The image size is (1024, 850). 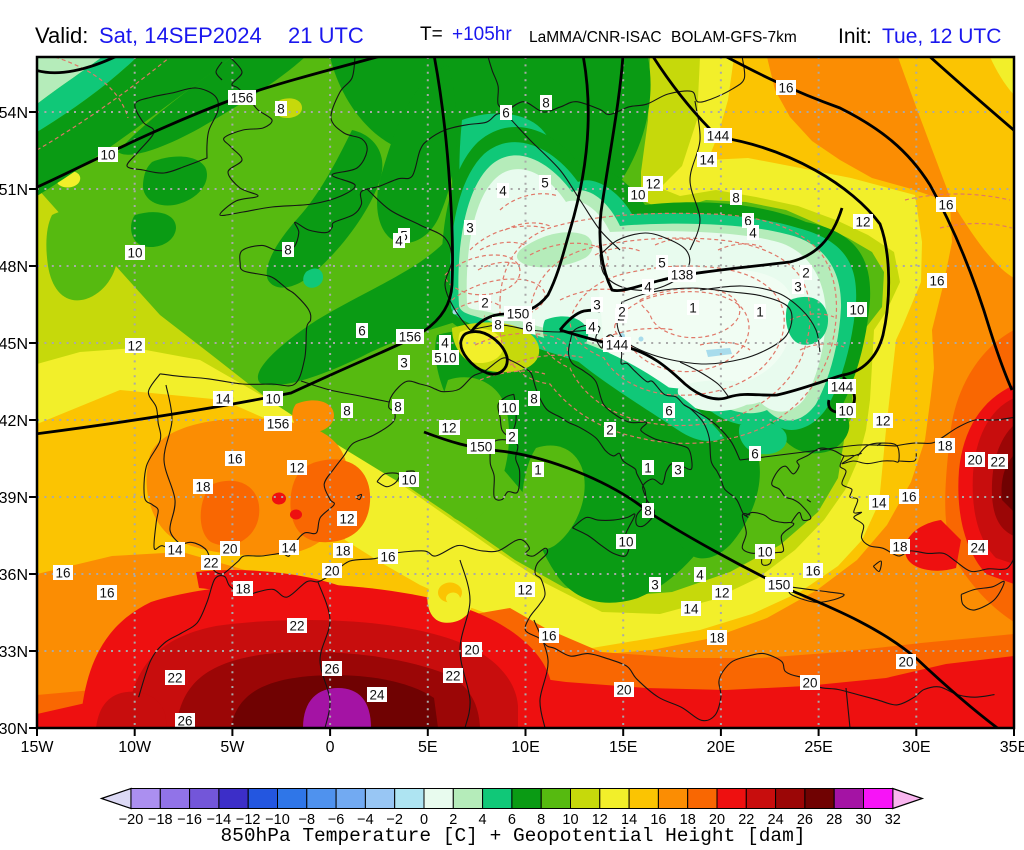 What do you see at coordinates (232, 747) in the screenshot?
I see `svg-text: 5W` at bounding box center [232, 747].